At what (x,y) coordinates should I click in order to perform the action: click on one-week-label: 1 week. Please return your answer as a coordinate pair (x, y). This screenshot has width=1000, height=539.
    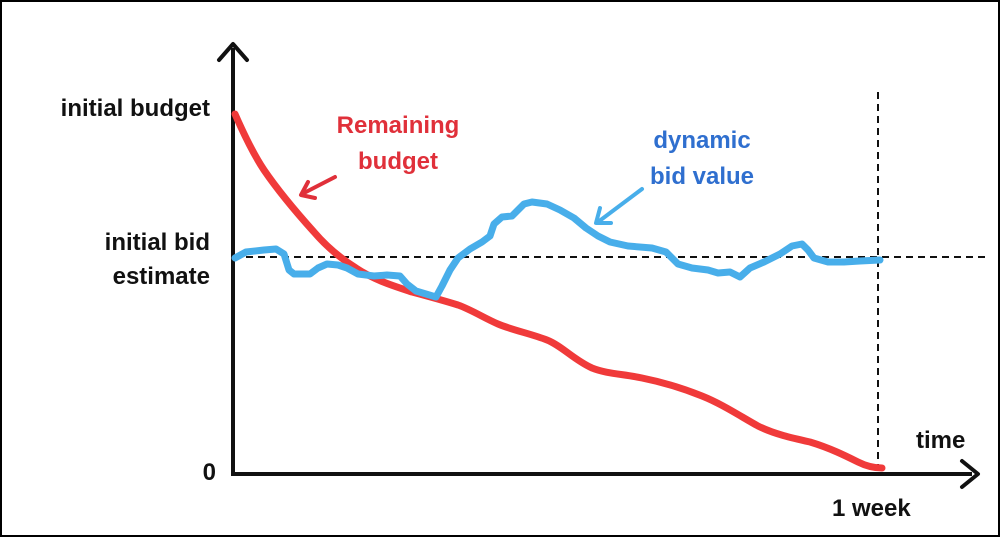
    Looking at the image, I should click on (871, 508).